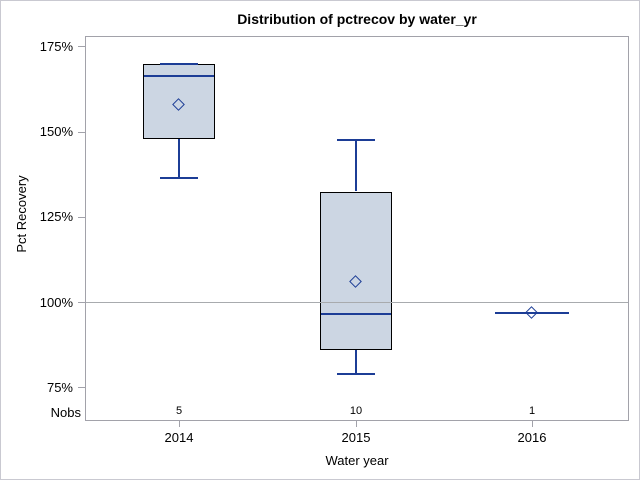 The image size is (640, 480). I want to click on nobs-value-2016: 1, so click(532, 411).